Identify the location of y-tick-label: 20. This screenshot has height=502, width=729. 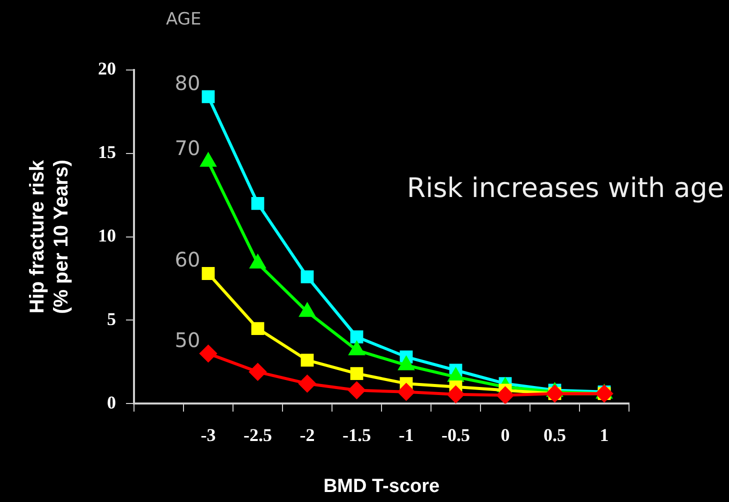
(107, 68).